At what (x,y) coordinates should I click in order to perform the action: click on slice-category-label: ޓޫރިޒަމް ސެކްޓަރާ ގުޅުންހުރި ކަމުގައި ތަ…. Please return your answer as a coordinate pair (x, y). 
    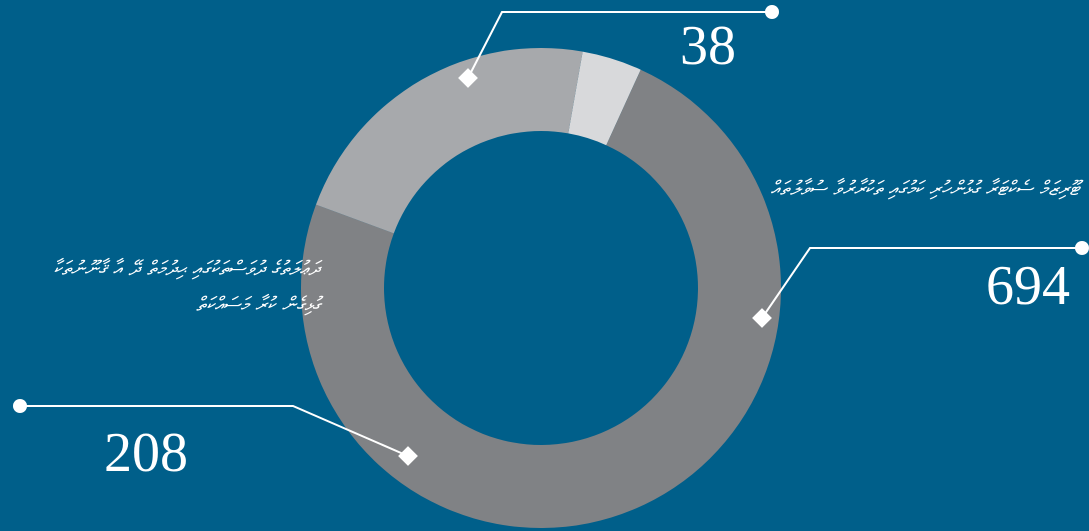
    Looking at the image, I should click on (924, 188).